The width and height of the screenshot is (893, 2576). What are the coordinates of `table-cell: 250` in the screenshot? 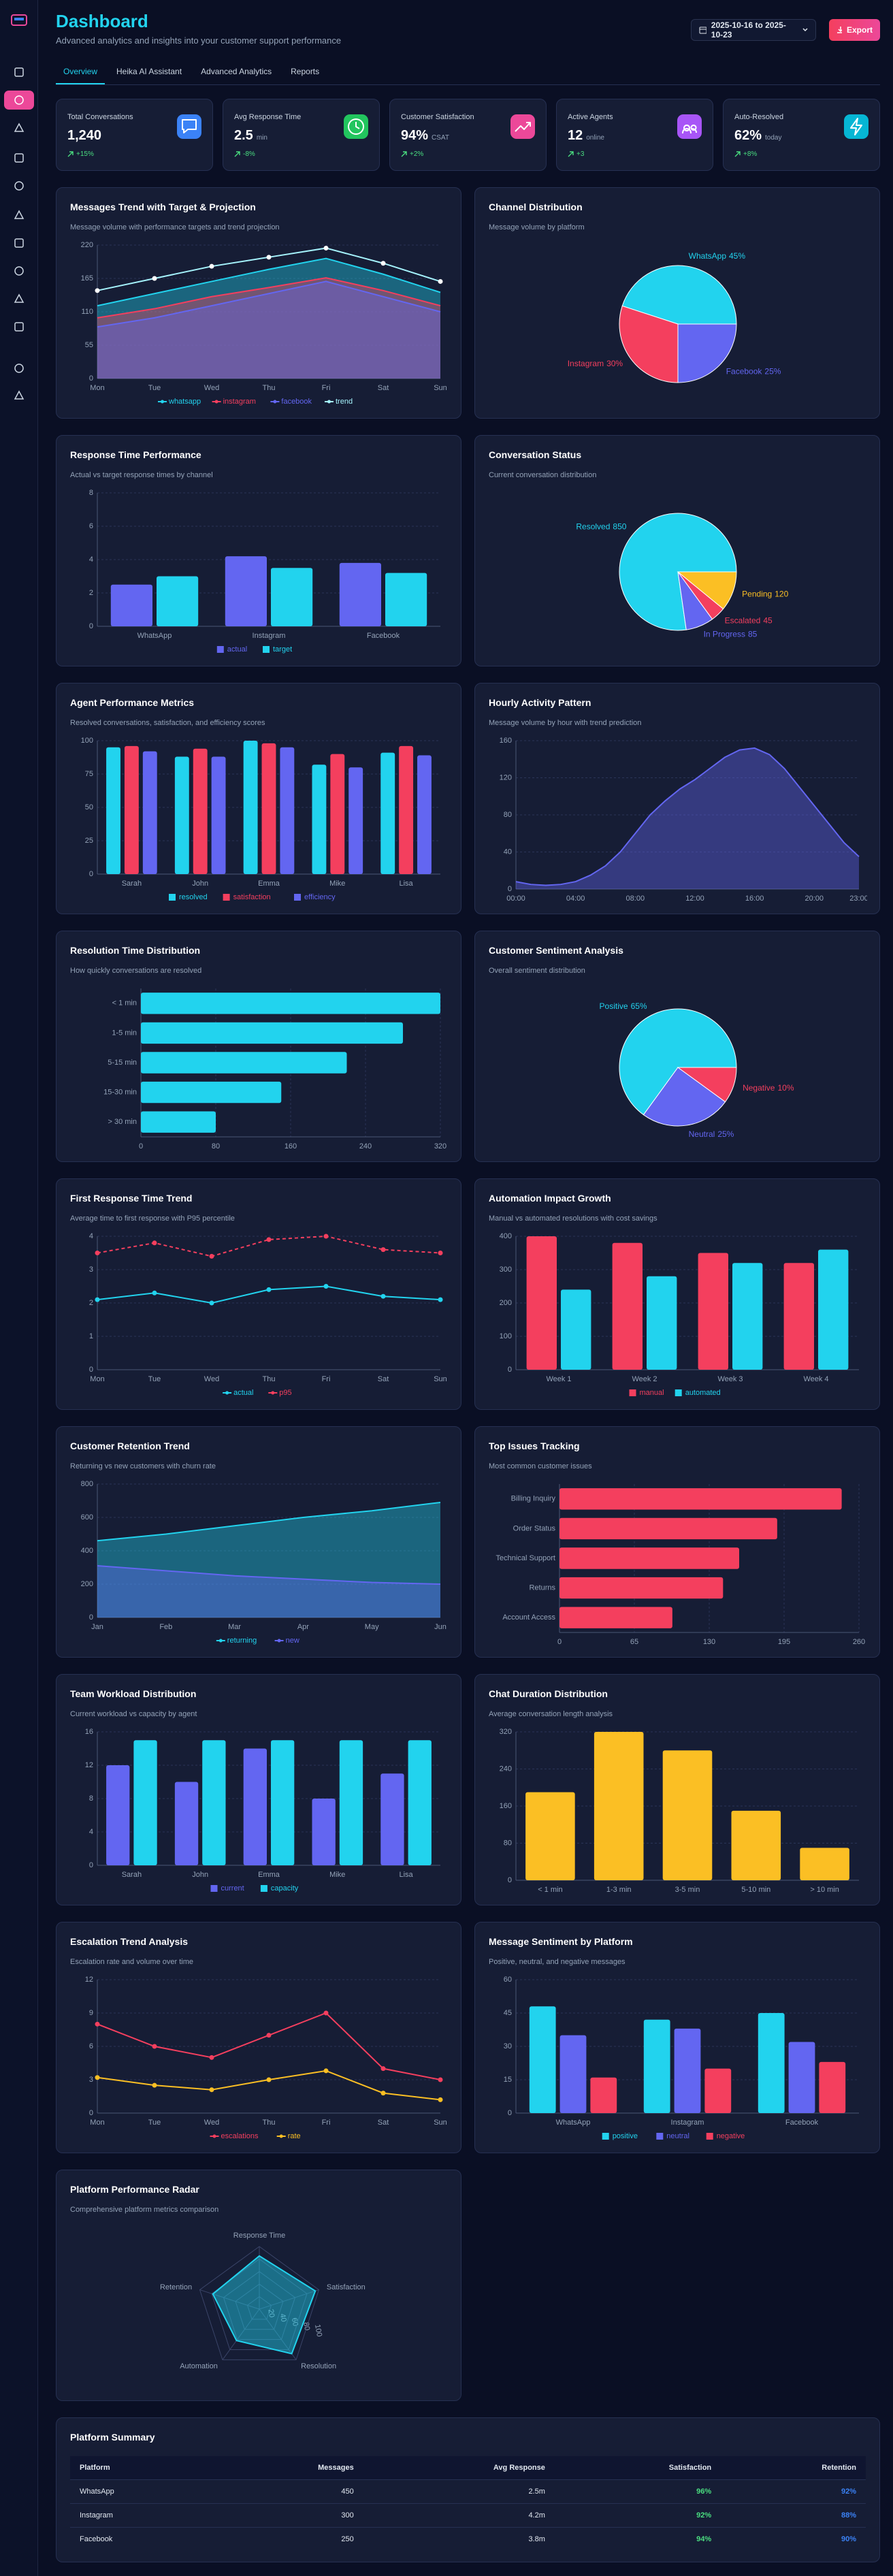 It's located at (288, 2539).